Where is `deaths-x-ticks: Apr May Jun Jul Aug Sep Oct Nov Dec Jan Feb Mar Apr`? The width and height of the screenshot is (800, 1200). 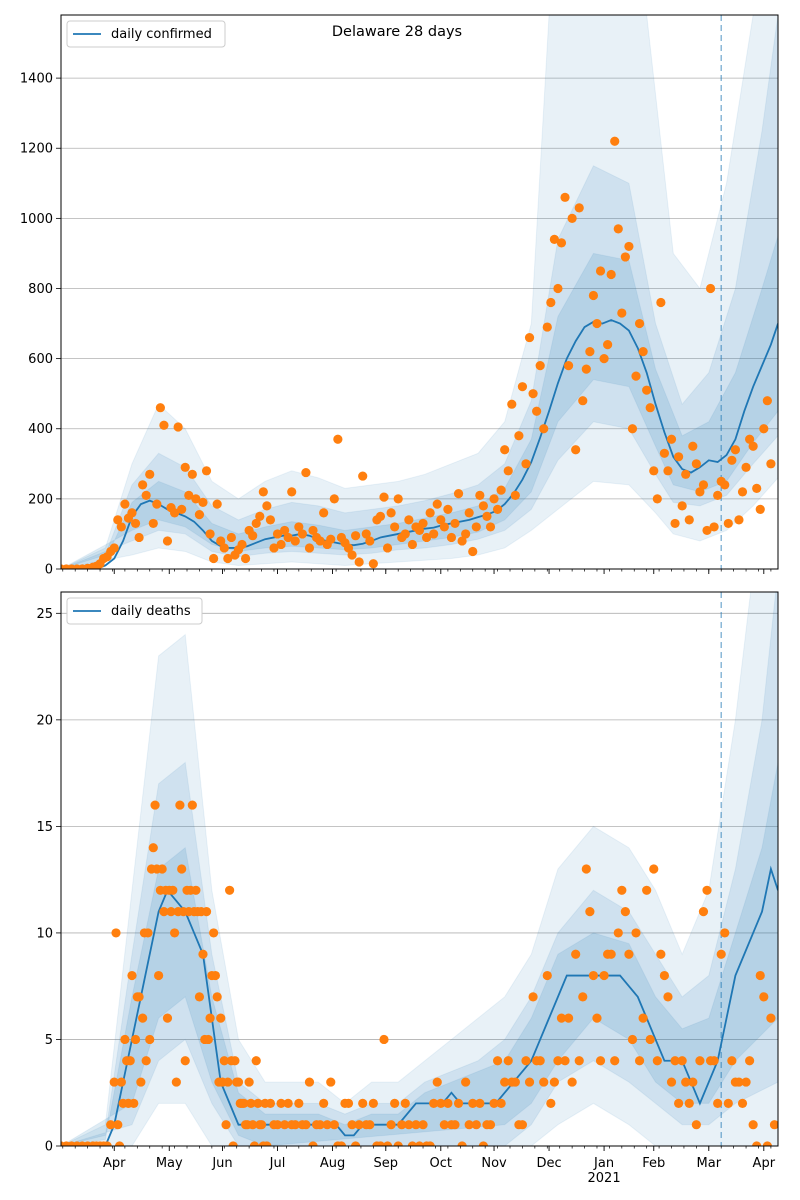
deaths-x-ticks: Apr May Jun Jul Aug Sep Oct Nov Dec Jan Feb Mar Apr is located at coordinates (419, 1158).